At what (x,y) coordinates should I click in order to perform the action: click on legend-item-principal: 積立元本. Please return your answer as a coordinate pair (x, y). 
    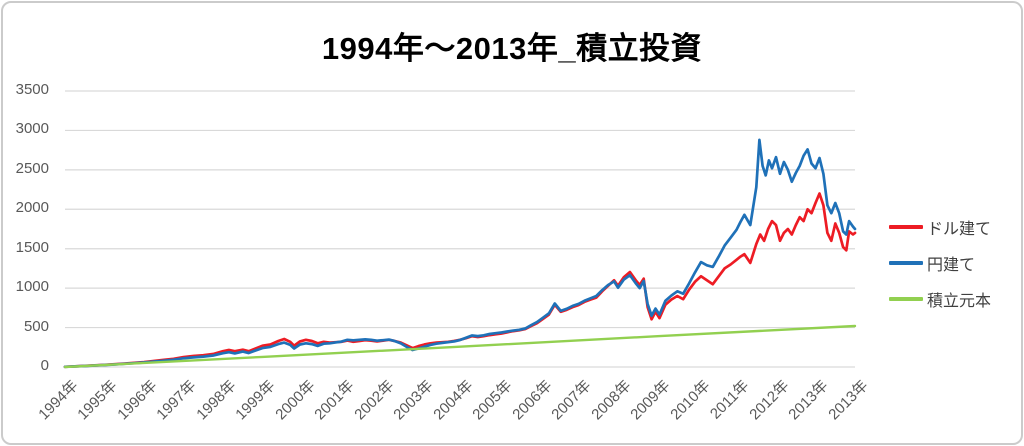
    Looking at the image, I should click on (940, 299).